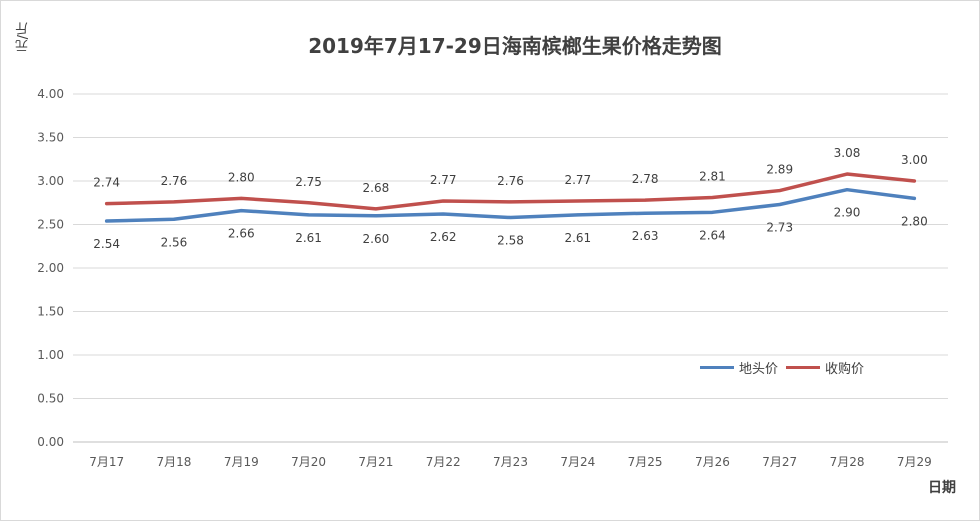 The width and height of the screenshot is (980, 521). What do you see at coordinates (510, 241) in the screenshot?
I see `data-label-series-0: 2.58` at bounding box center [510, 241].